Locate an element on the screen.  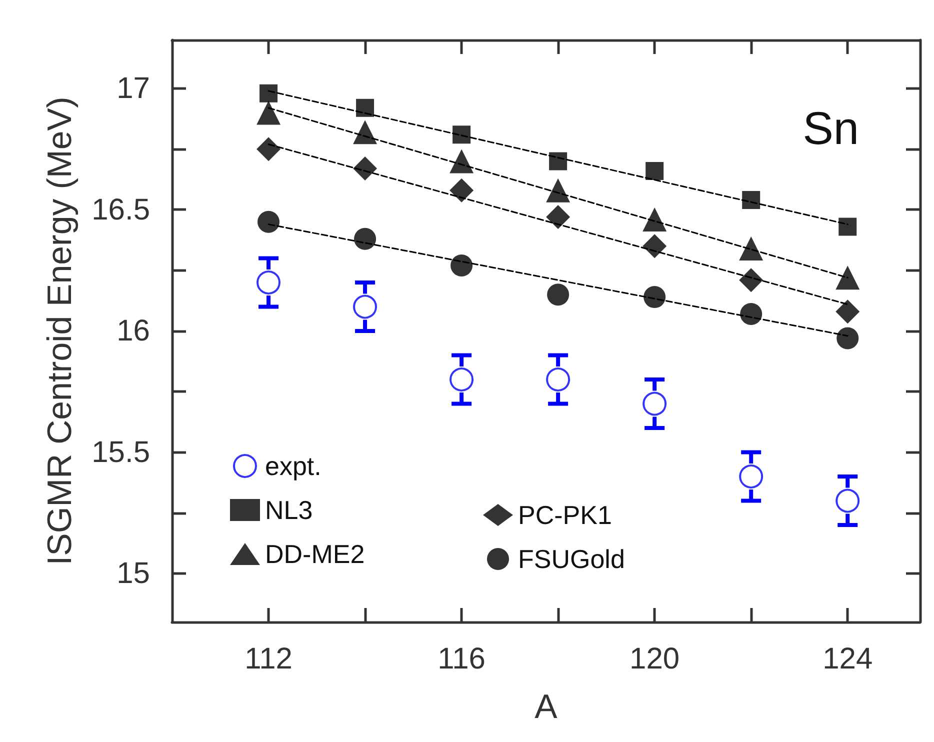
legend-label: DD-ME2 is located at coordinates (315, 554).